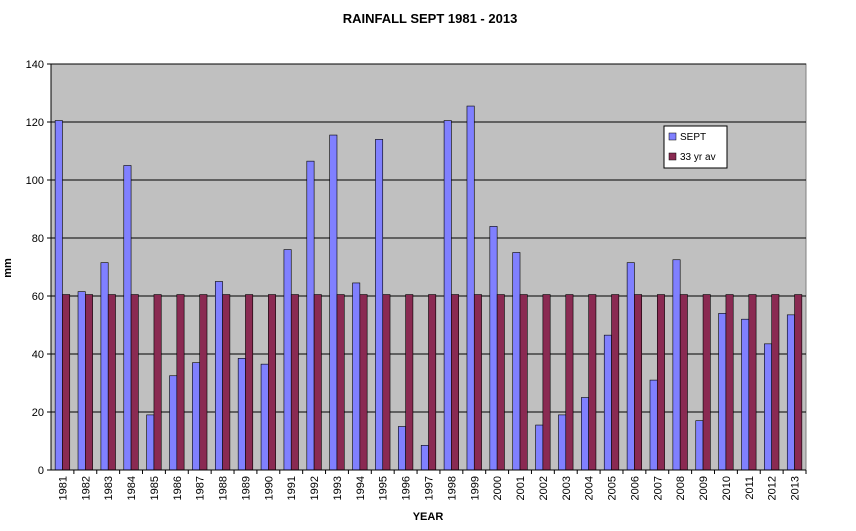  Describe the element at coordinates (798, 382) in the screenshot. I see `bar-average-2013` at that location.